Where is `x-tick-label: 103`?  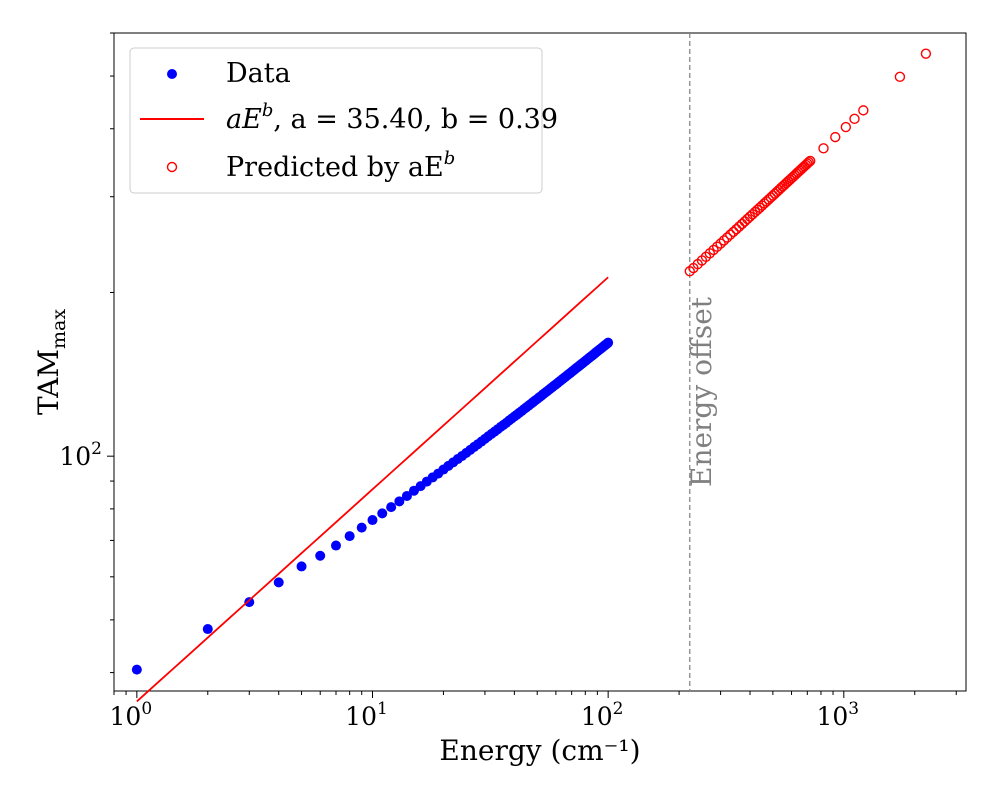 x-tick-label: 103 is located at coordinates (837, 715).